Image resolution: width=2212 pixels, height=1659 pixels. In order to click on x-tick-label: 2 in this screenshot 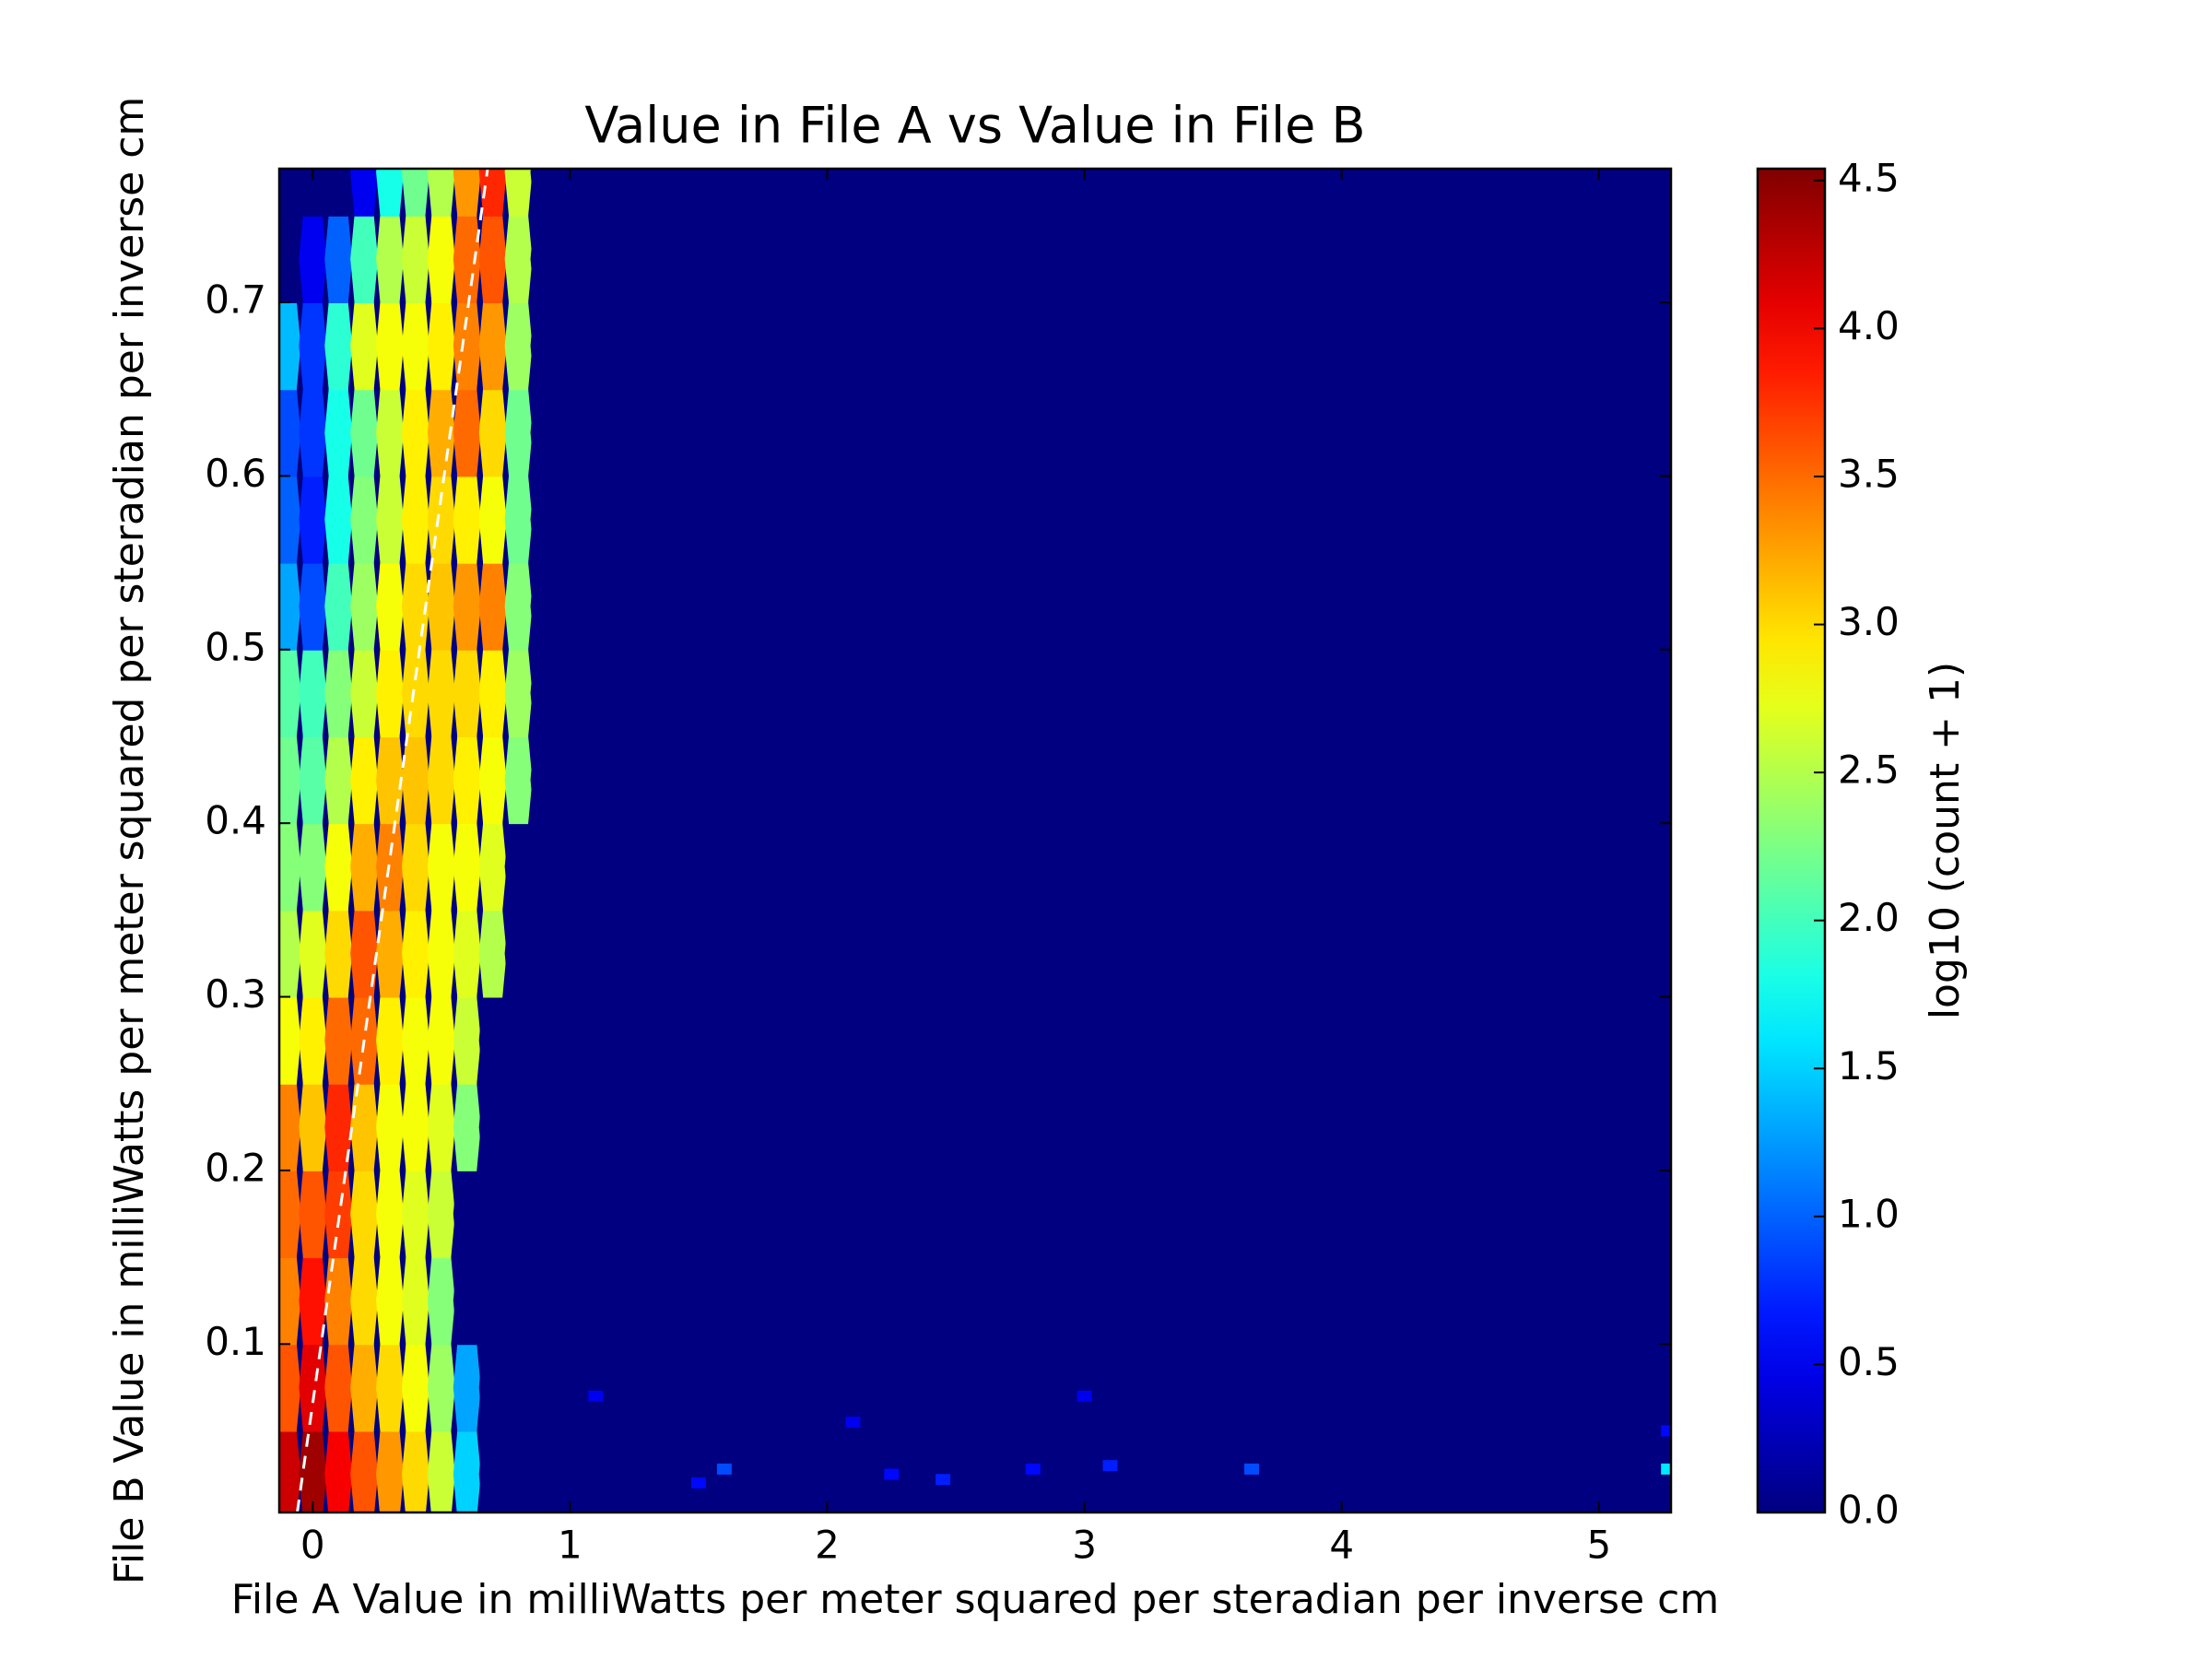, I will do `click(827, 1545)`.